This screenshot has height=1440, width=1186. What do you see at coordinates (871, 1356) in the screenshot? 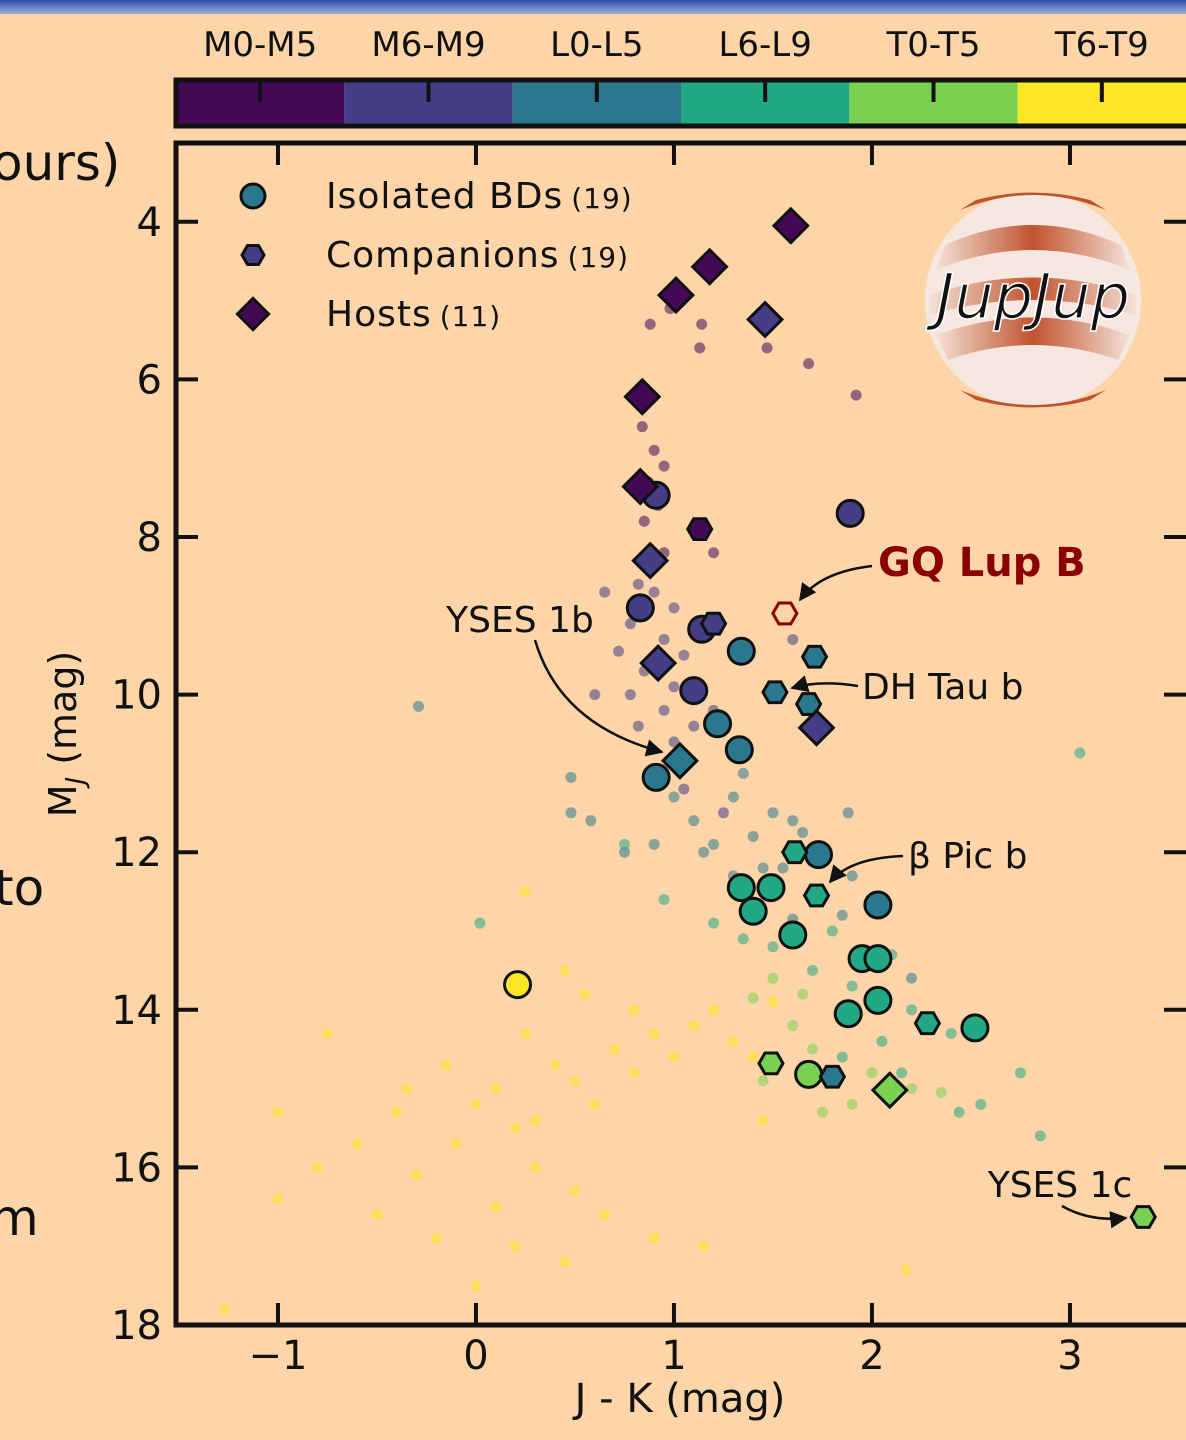
I see `x-tick-label: 2` at bounding box center [871, 1356].